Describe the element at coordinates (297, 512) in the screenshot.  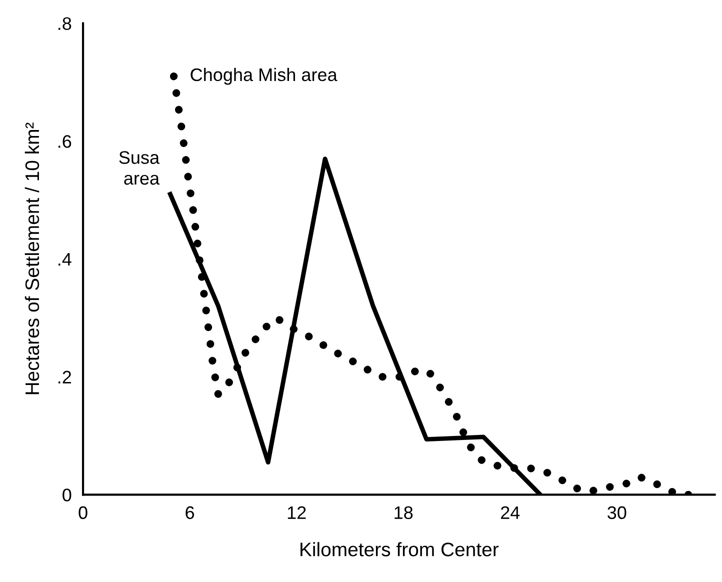
I see `x-tick-label: 12` at that location.